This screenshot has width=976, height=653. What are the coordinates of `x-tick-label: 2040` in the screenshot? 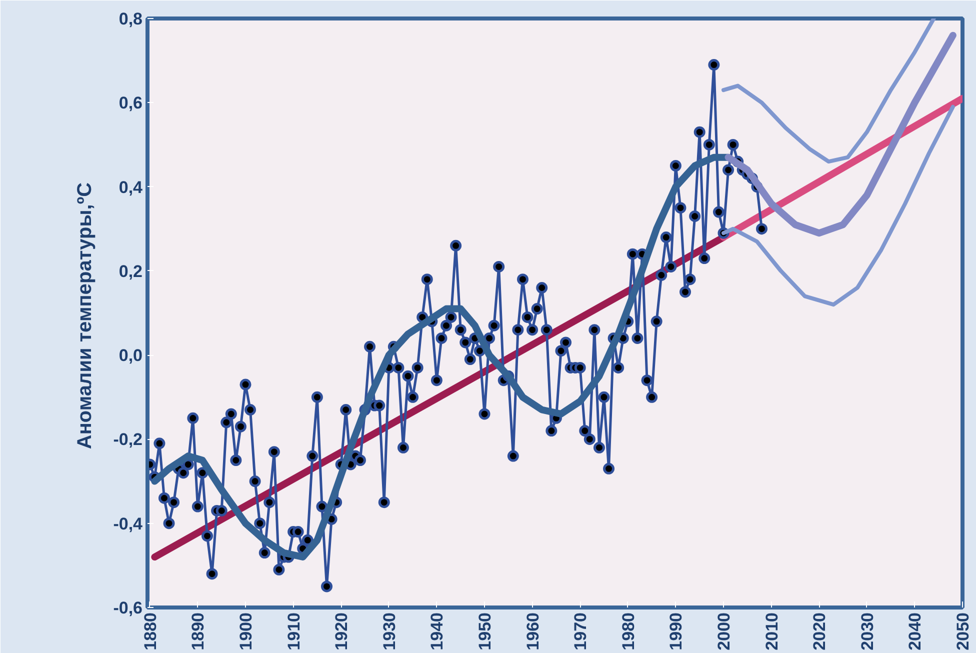 It's located at (915, 631).